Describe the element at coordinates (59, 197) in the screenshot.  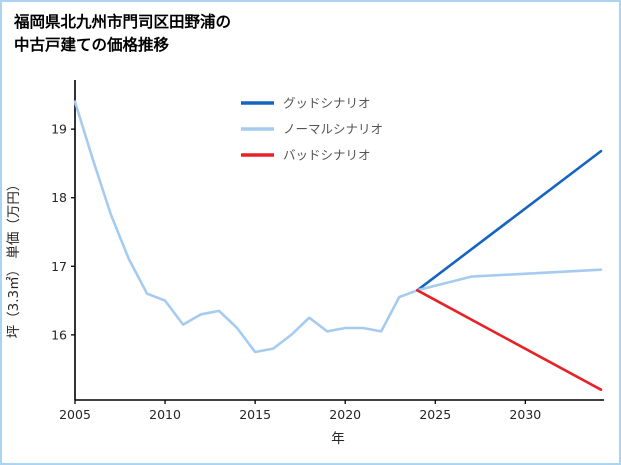
I see `y-tick-label: 18` at that location.